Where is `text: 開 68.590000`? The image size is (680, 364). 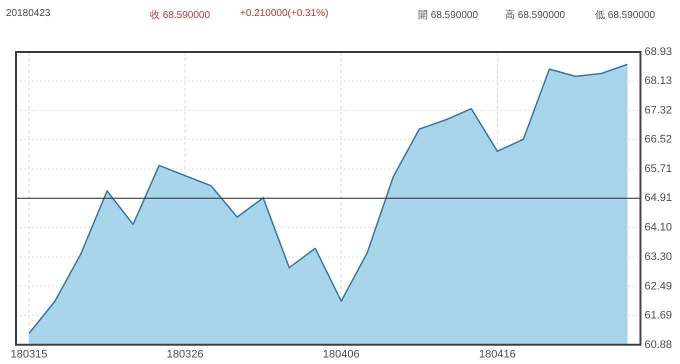
text: 開 68.590000 is located at coordinates (448, 15).